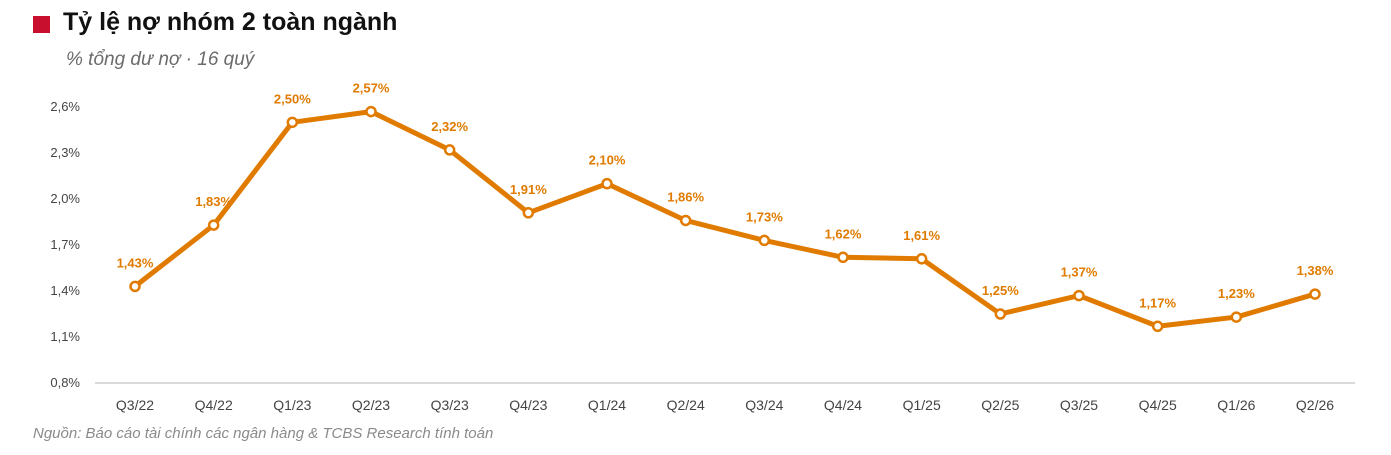  I want to click on chart-subtitle: % tổng dư nợ · 16 quý, so click(160, 59).